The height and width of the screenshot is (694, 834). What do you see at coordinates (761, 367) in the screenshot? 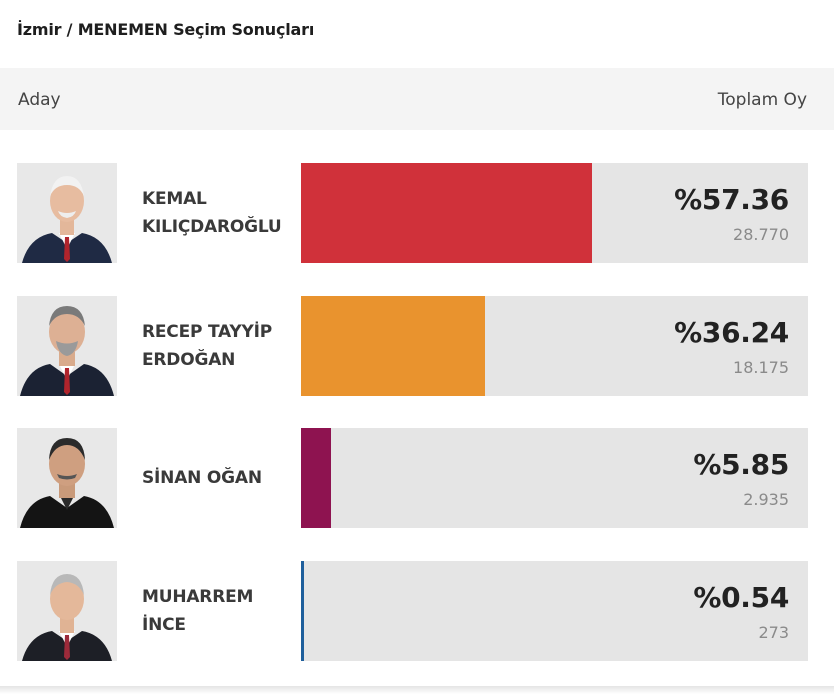
I see `vote-count: 18.175` at bounding box center [761, 367].